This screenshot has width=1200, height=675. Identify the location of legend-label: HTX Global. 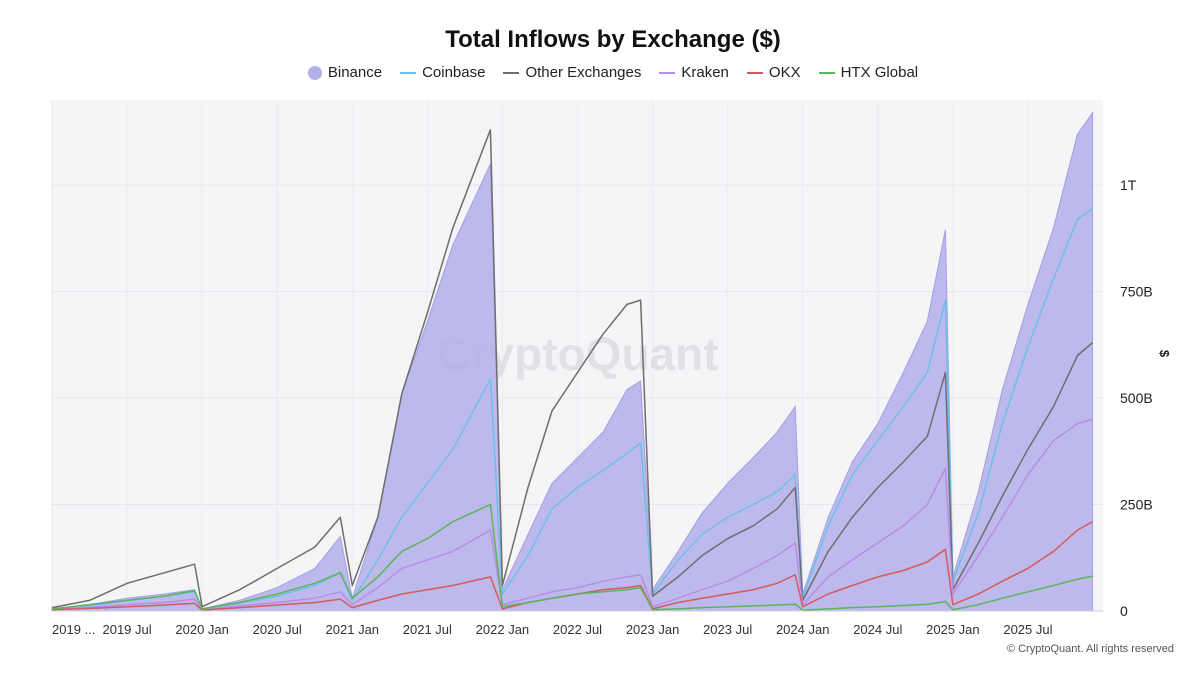
(879, 72).